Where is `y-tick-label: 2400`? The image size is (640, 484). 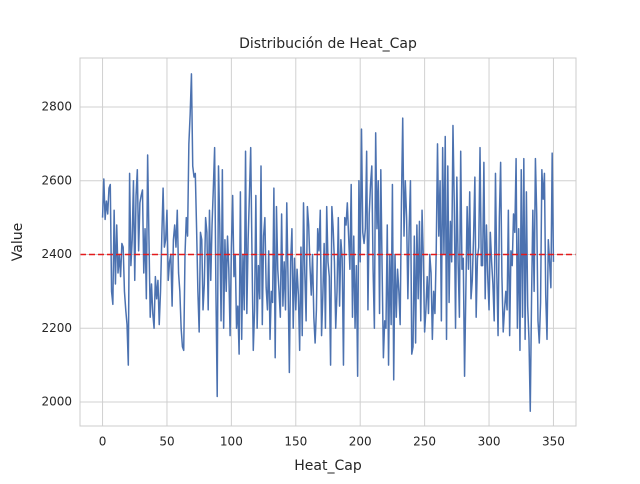 y-tick-label: 2400 is located at coordinates (56, 254).